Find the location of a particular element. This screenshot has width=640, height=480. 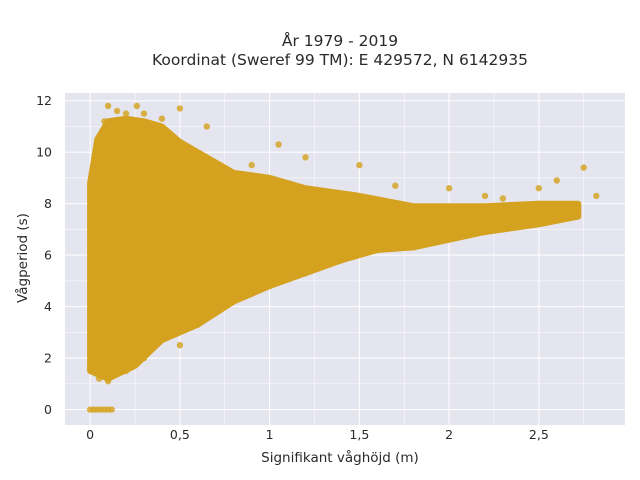

y-tick-labels: 0 2 4 6 8 10 12 is located at coordinates (44, 255).